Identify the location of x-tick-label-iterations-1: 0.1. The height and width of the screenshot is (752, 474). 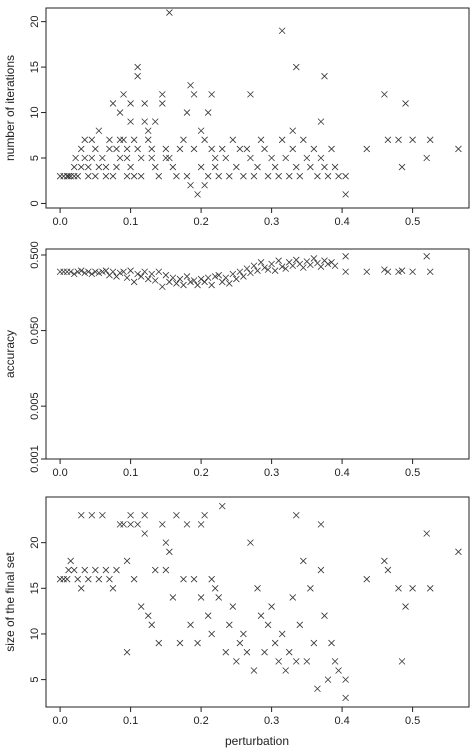
(130, 222).